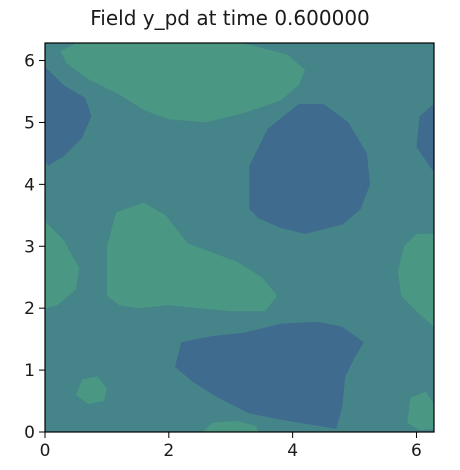 Image resolution: width=460 pixels, height=470 pixels. What do you see at coordinates (29, 123) in the screenshot?
I see `y-tick-label: 5` at bounding box center [29, 123].